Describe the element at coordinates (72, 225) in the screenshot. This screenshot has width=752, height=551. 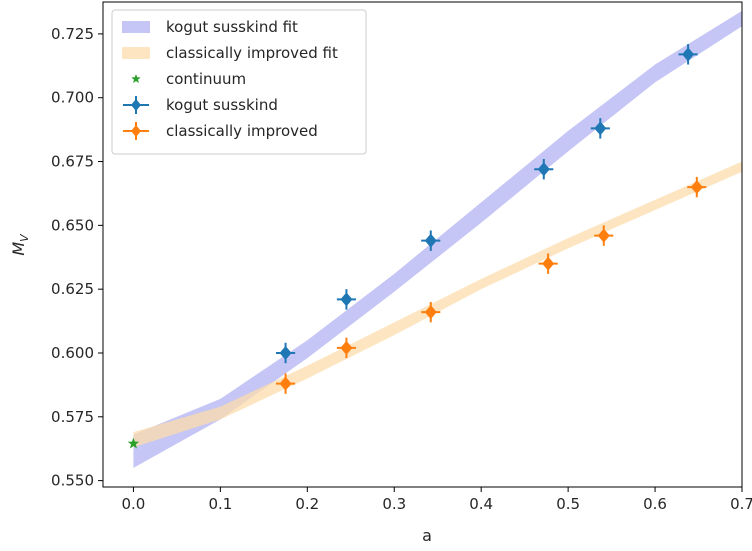
I see `y-tick-label-4: 0.650` at that location.